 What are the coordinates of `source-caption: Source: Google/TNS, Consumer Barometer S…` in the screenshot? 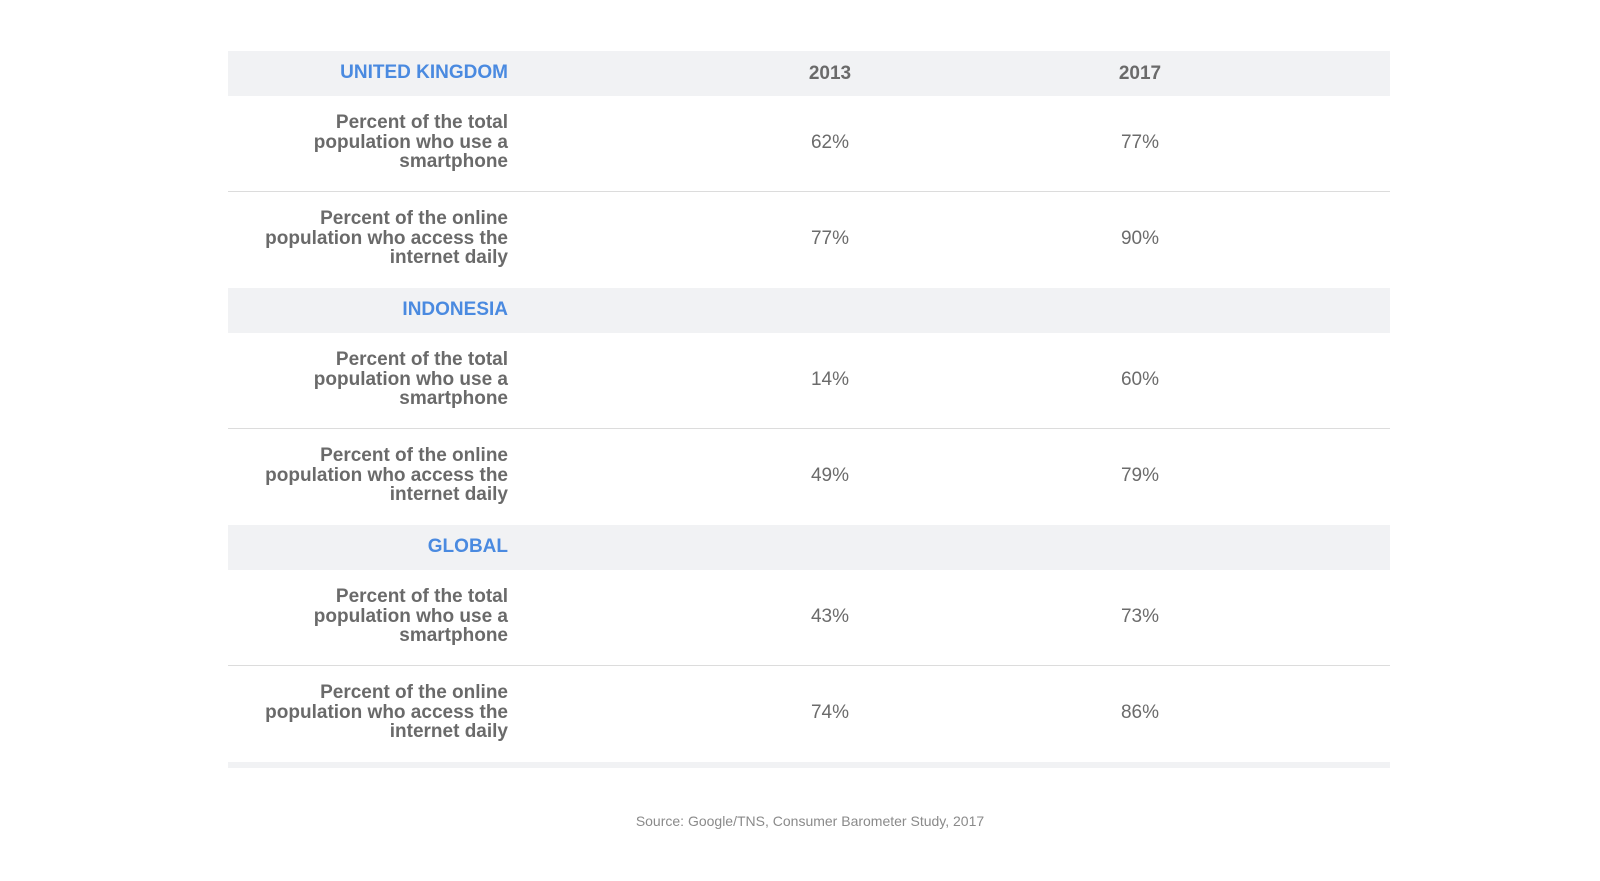 It's located at (810, 821).